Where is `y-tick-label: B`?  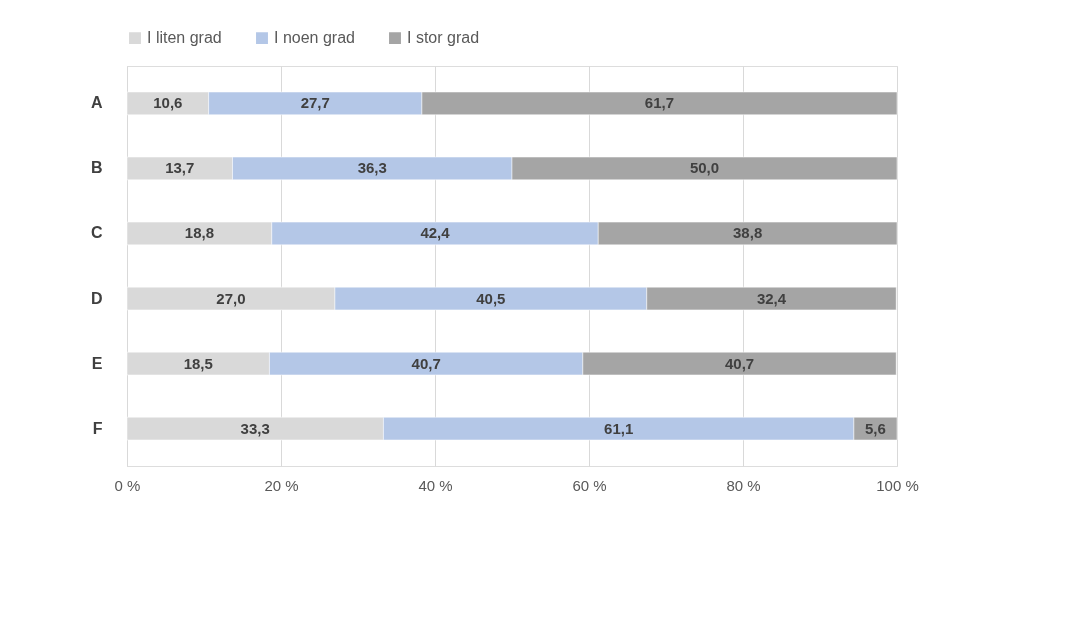 y-tick-label: B is located at coordinates (96, 168).